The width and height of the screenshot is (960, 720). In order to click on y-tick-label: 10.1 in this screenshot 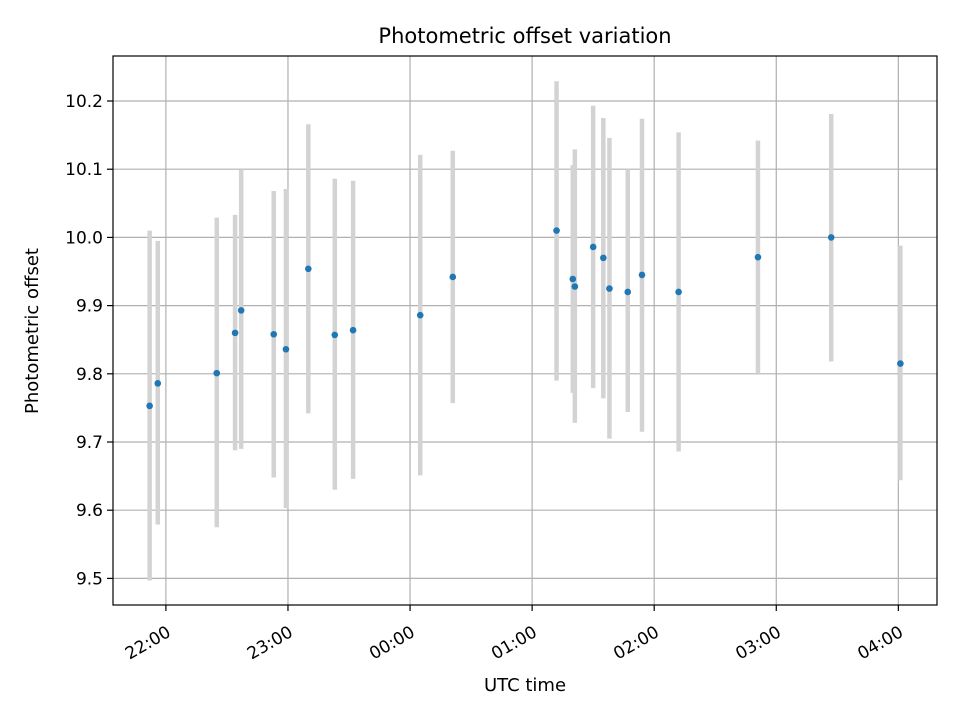, I will do `click(84, 170)`.